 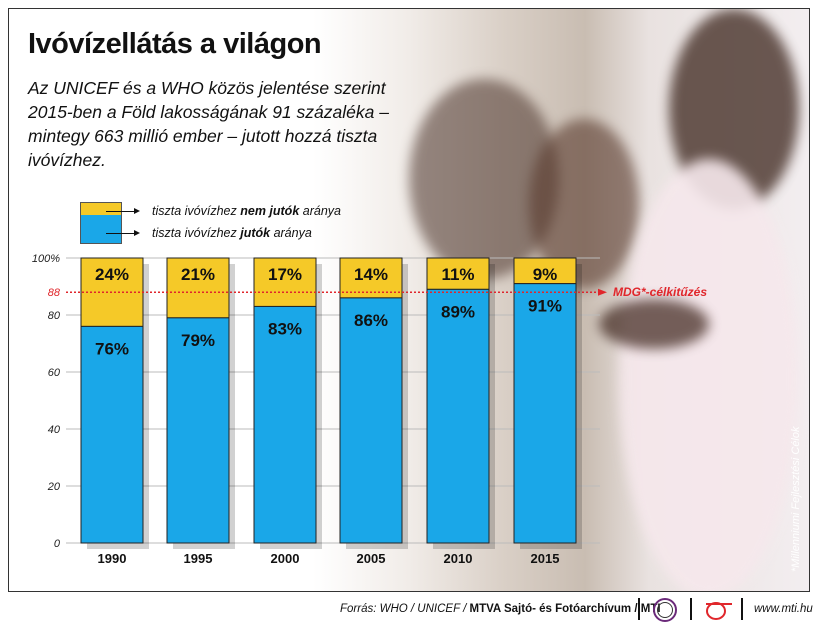 What do you see at coordinates (54, 316) in the screenshot?
I see `y-tick-label: 80` at bounding box center [54, 316].